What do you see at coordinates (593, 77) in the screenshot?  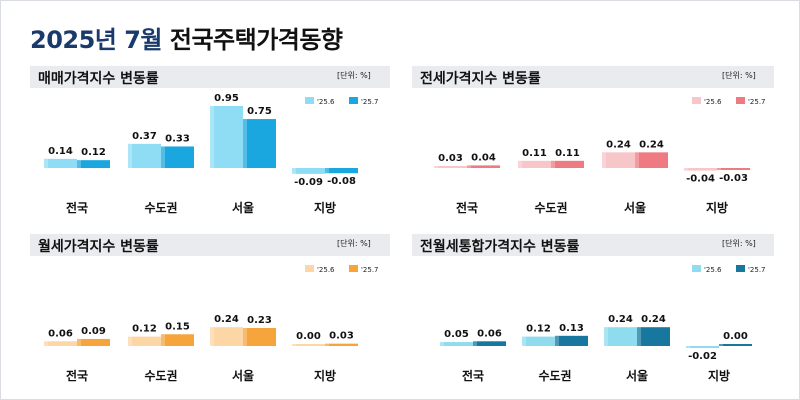 I see `panel-header: 전세가격지수 변동률 [단위: %]` at bounding box center [593, 77].